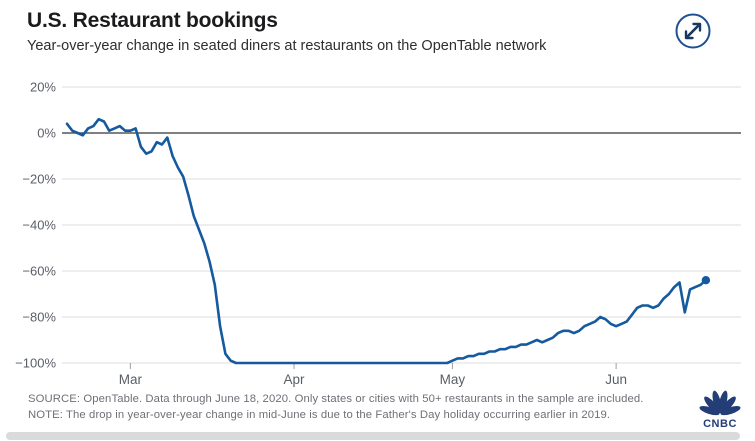 The width and height of the screenshot is (755, 441). What do you see at coordinates (39, 271) in the screenshot?
I see `y-tick-label: −60%` at bounding box center [39, 271].